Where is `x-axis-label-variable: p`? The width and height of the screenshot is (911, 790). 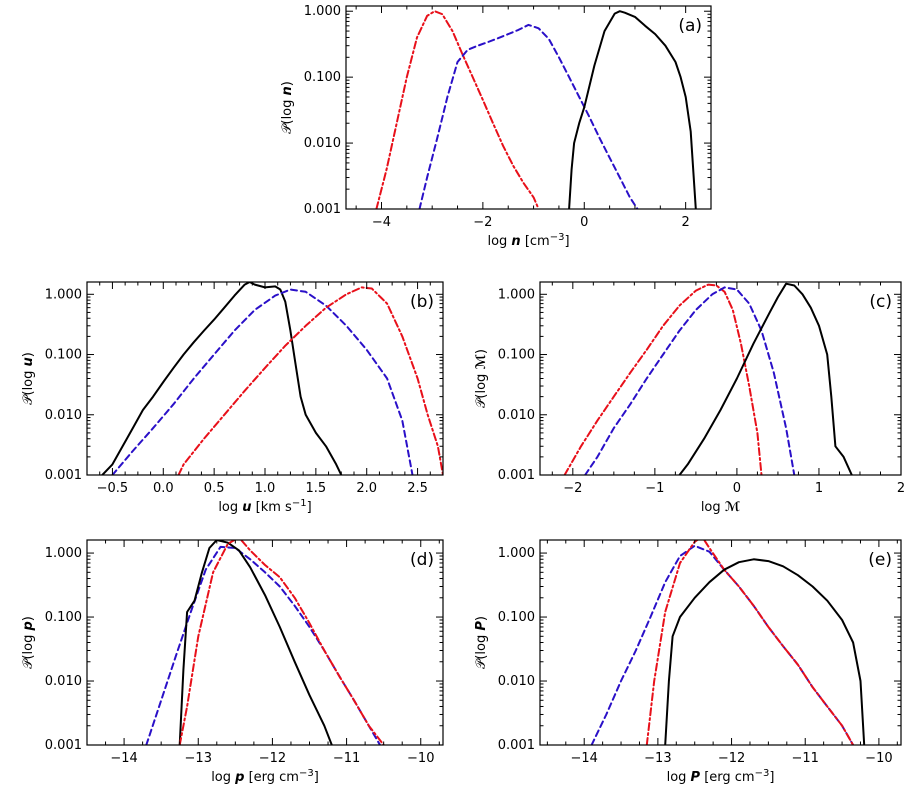 x-axis-label-variable: p is located at coordinates (239, 777).